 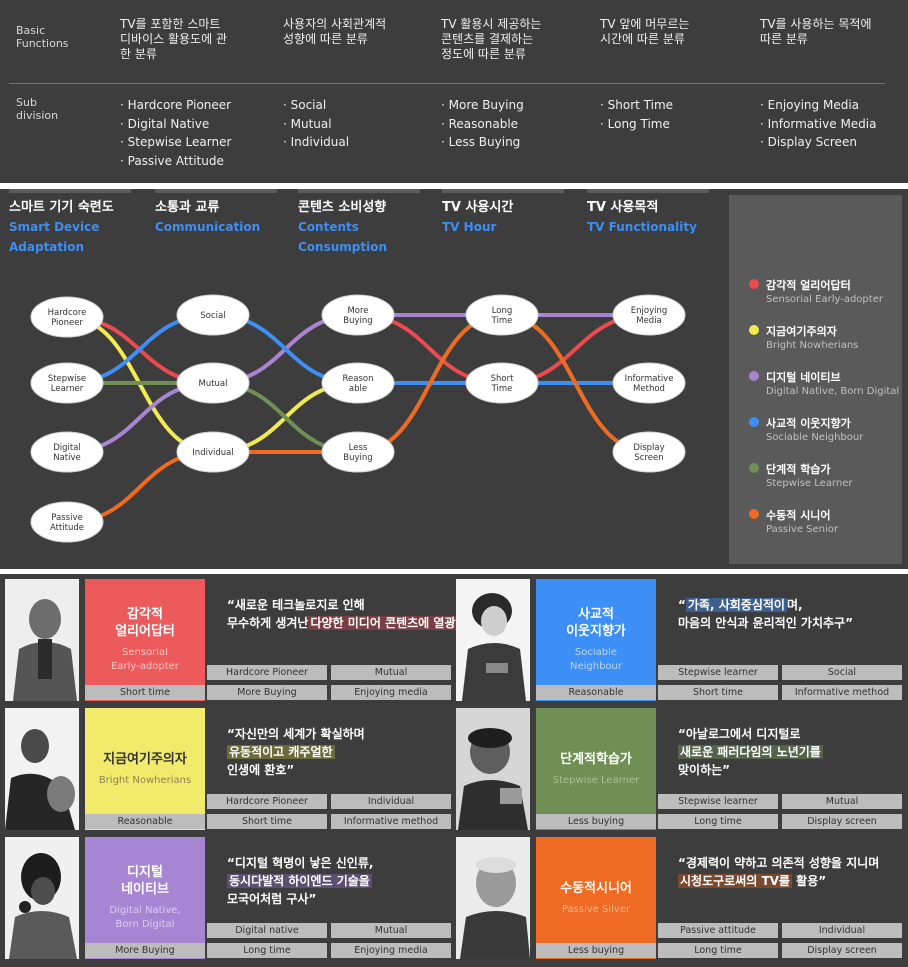 I want to click on node-label: More, so click(x=357, y=311).